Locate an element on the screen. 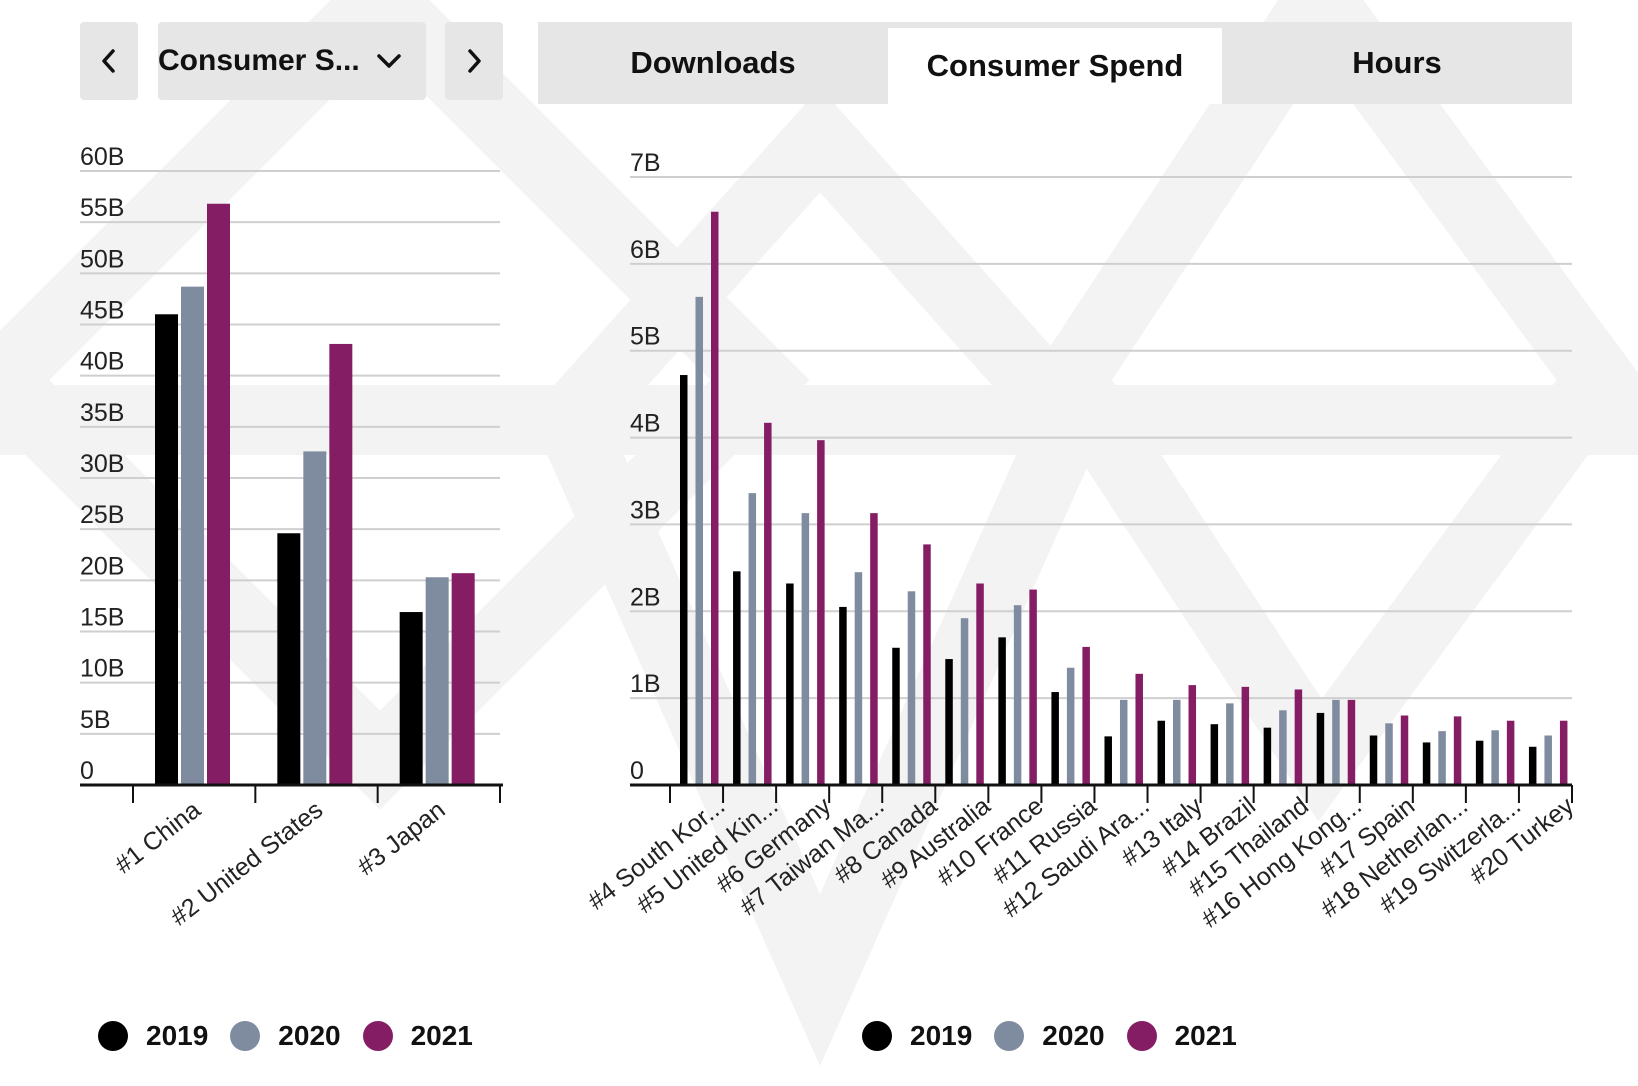  y-tick-label: 2B is located at coordinates (645, 597).